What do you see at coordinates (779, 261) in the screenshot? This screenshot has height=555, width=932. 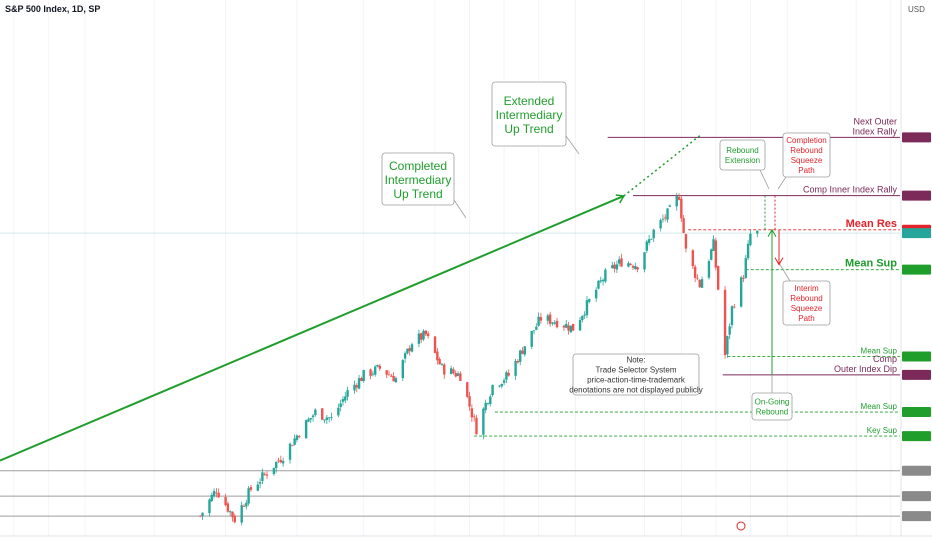 I see `interim-arrowhead` at bounding box center [779, 261].